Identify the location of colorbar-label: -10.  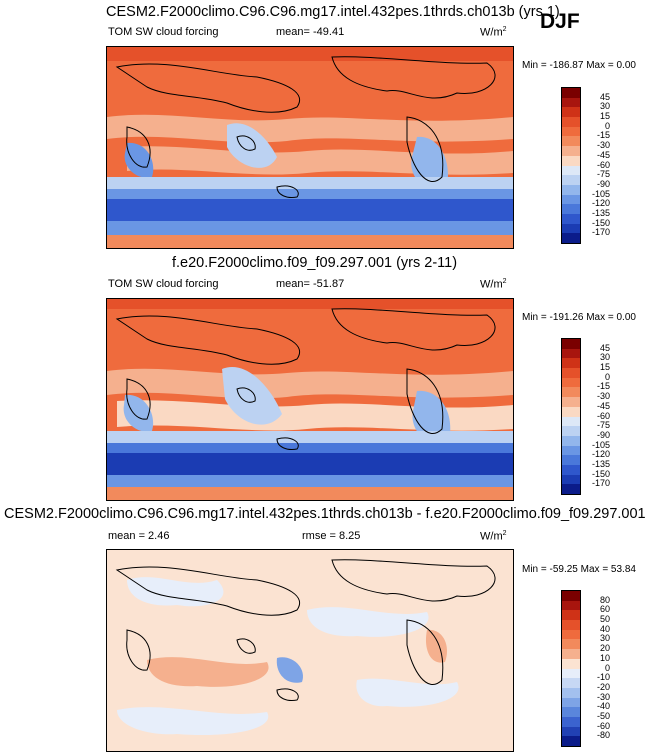
(603, 677).